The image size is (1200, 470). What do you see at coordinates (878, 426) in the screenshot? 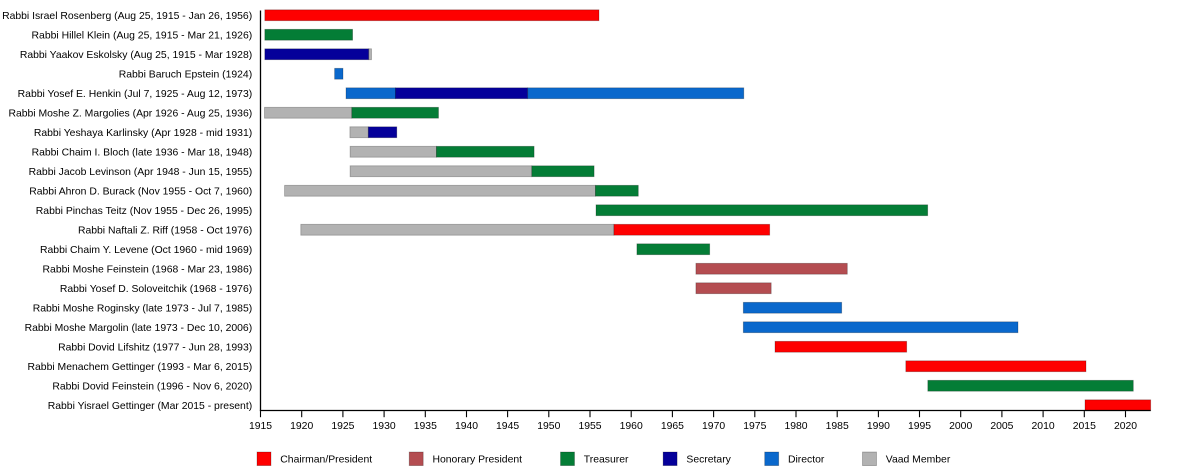
I see `svg-text: 1990` at bounding box center [878, 426].